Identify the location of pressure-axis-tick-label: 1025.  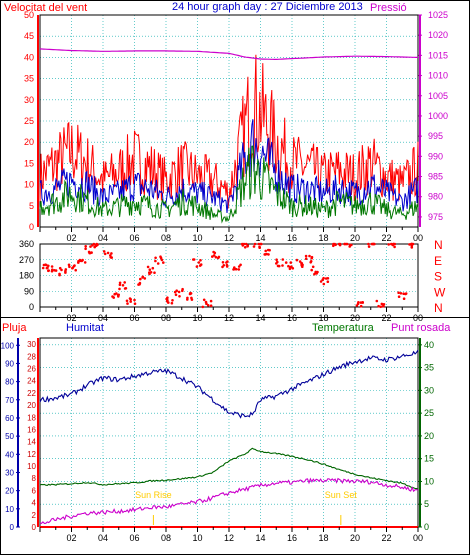
(438, 15).